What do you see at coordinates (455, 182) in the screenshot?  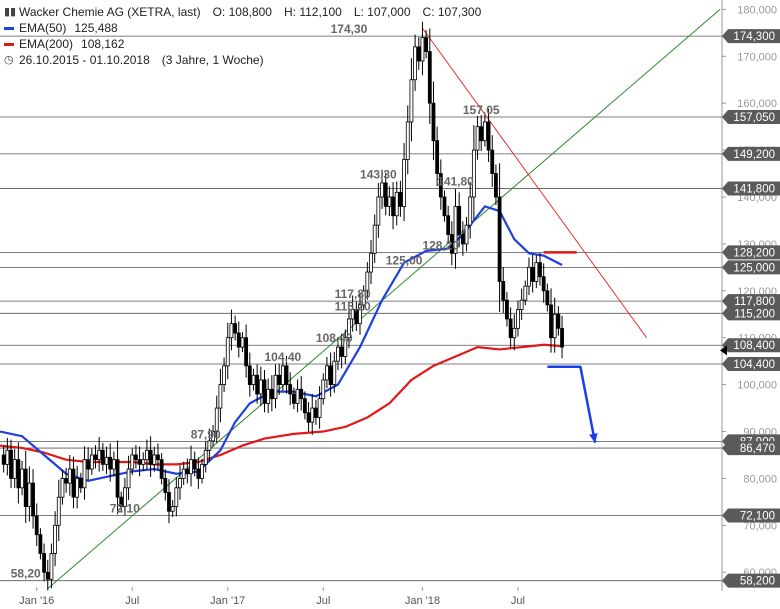 I see `price-annotation: 141,80` at bounding box center [455, 182].